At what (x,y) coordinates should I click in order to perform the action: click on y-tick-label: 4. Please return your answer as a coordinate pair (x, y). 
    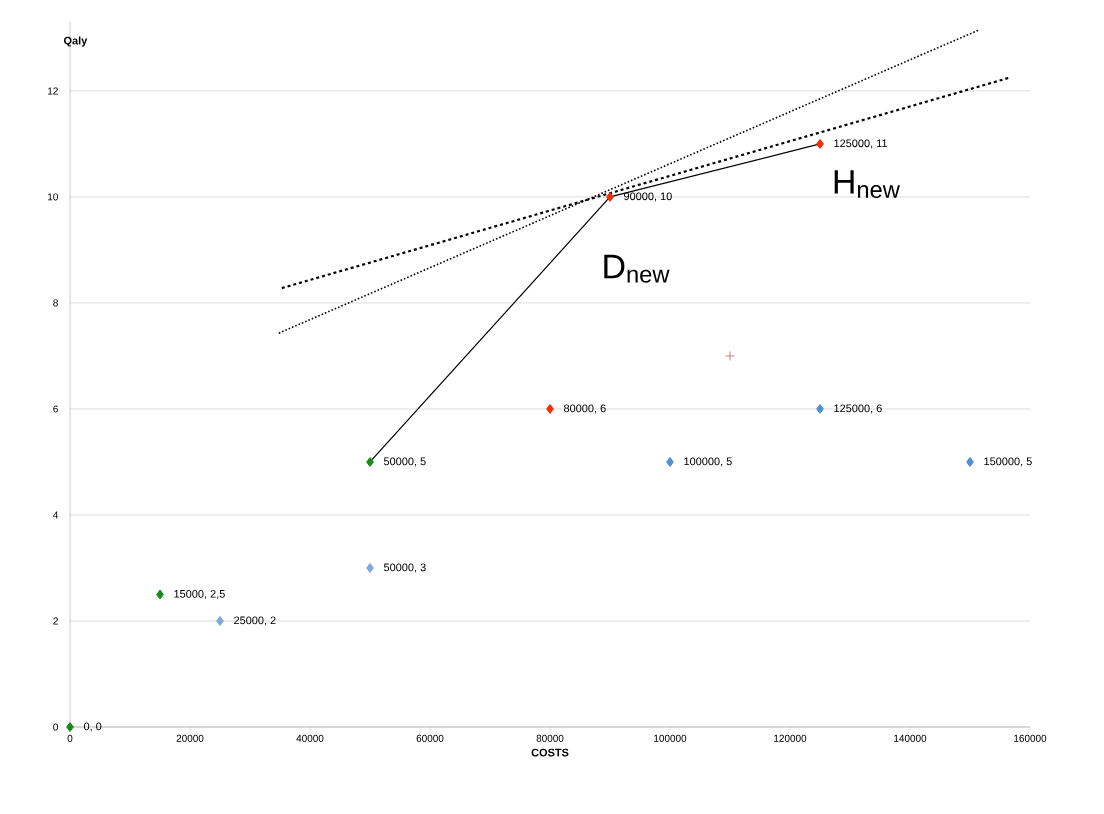
    Looking at the image, I should click on (56, 515).